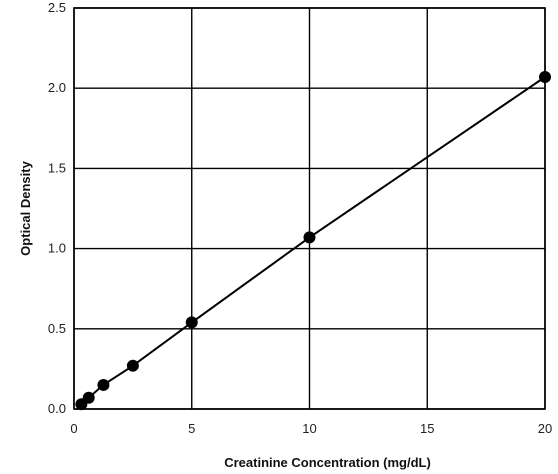 The image size is (558, 474). Describe the element at coordinates (57, 87) in the screenshot. I see `y-tick-label: 2.0` at that location.